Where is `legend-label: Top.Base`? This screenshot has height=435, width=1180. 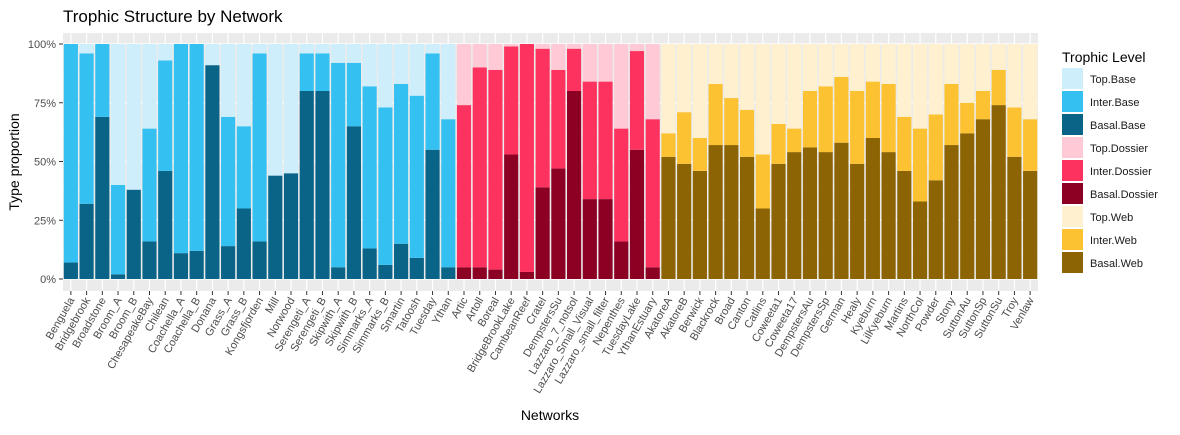 legend-label: Top.Base is located at coordinates (1113, 80).